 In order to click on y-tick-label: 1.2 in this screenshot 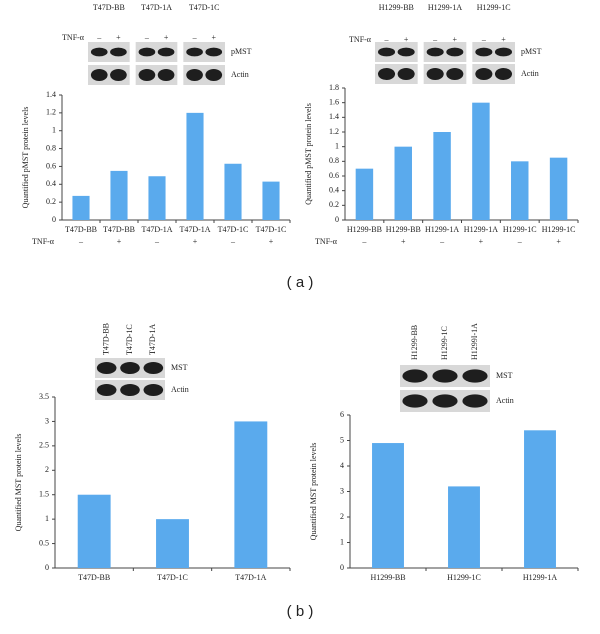, I will do `click(51, 112)`.